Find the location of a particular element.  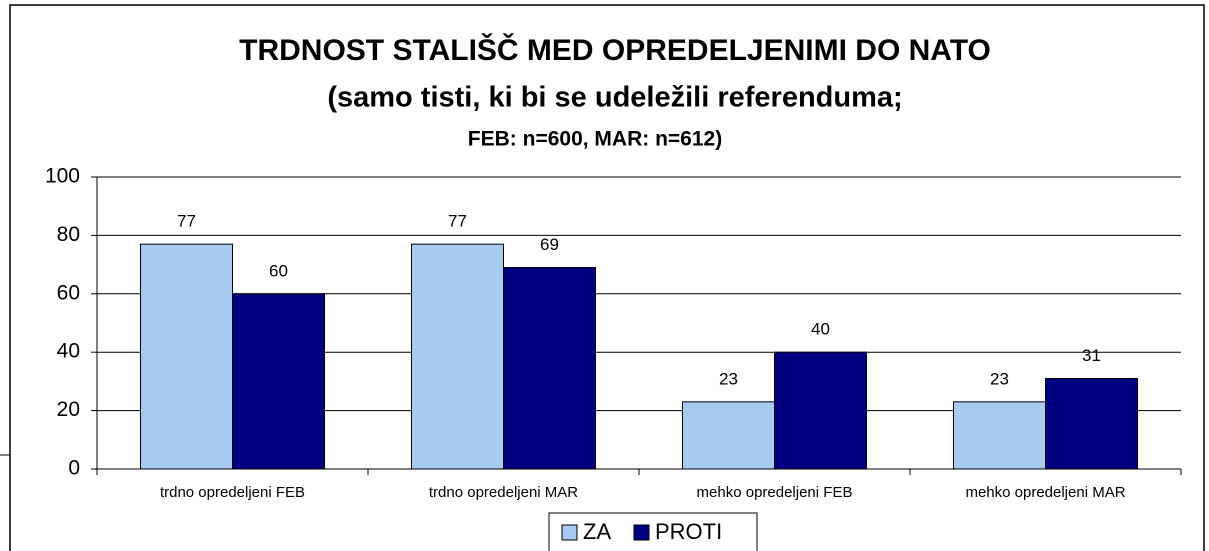

legend-label: ZA is located at coordinates (597, 531).